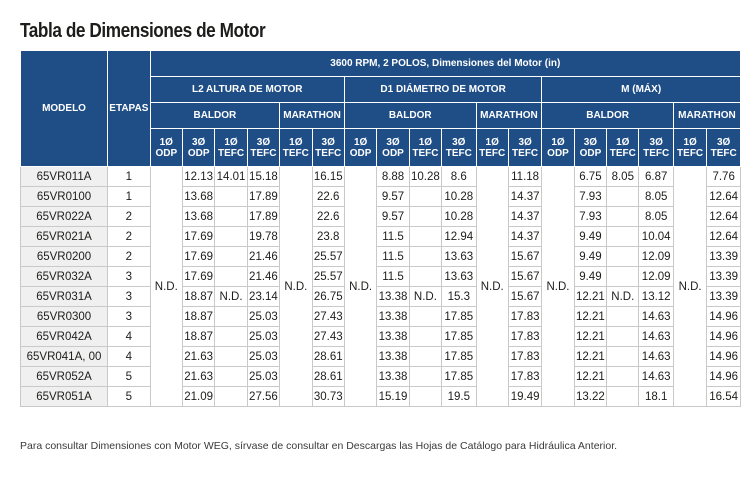  I want to click on header-stages: ETAPAS, so click(129, 108).